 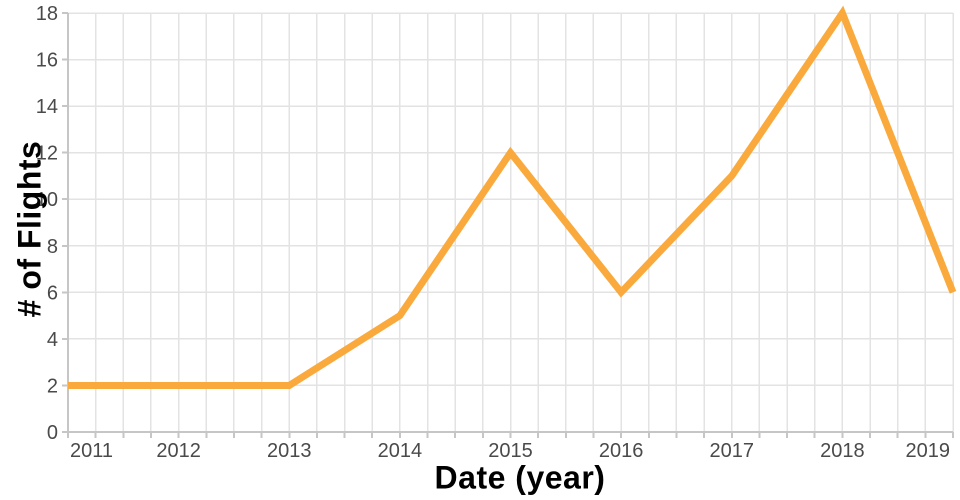 What do you see at coordinates (52, 340) in the screenshot?
I see `y-tick-label: 4` at bounding box center [52, 340].